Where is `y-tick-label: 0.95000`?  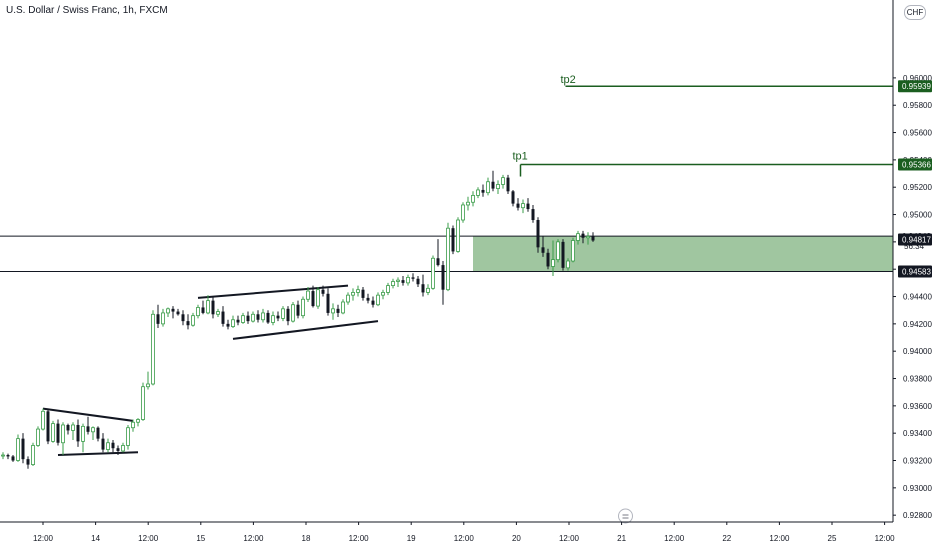 y-tick-label: 0.95000 is located at coordinates (917, 215).